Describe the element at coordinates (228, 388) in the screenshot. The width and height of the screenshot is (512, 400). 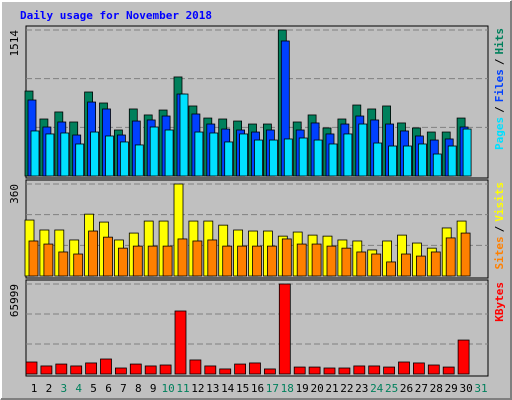
I see `x-tick-label: 14` at that location.